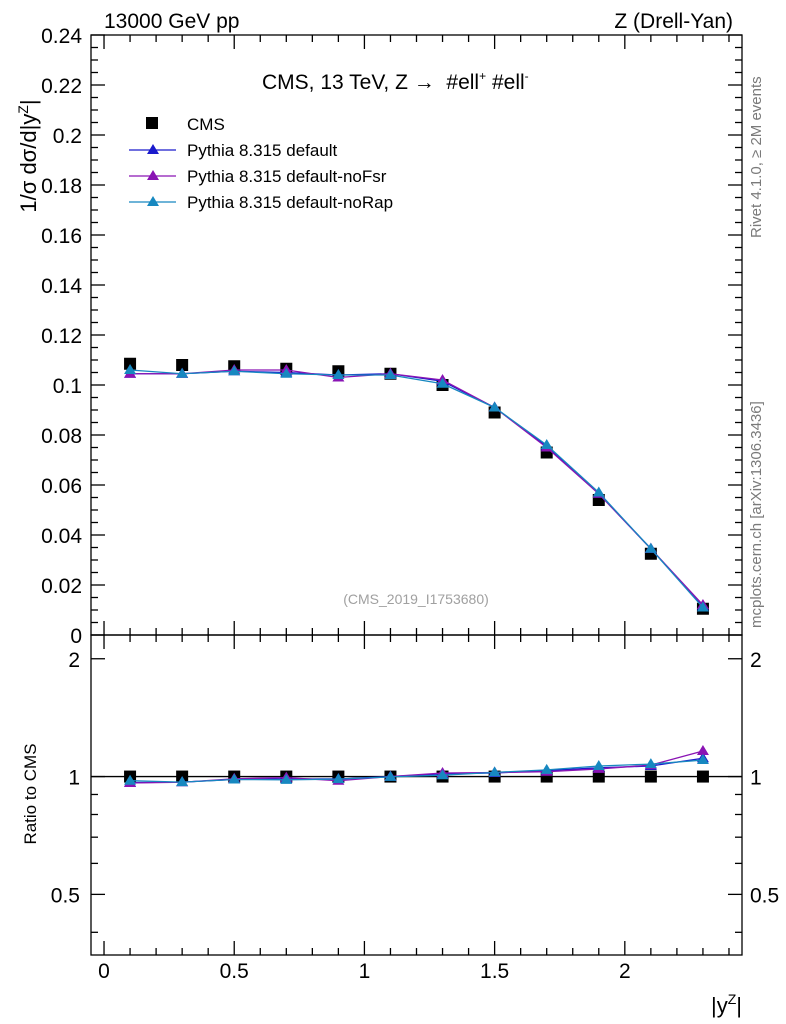  What do you see at coordinates (61, 336) in the screenshot?
I see `y-tick-label: 0.12` at bounding box center [61, 336].